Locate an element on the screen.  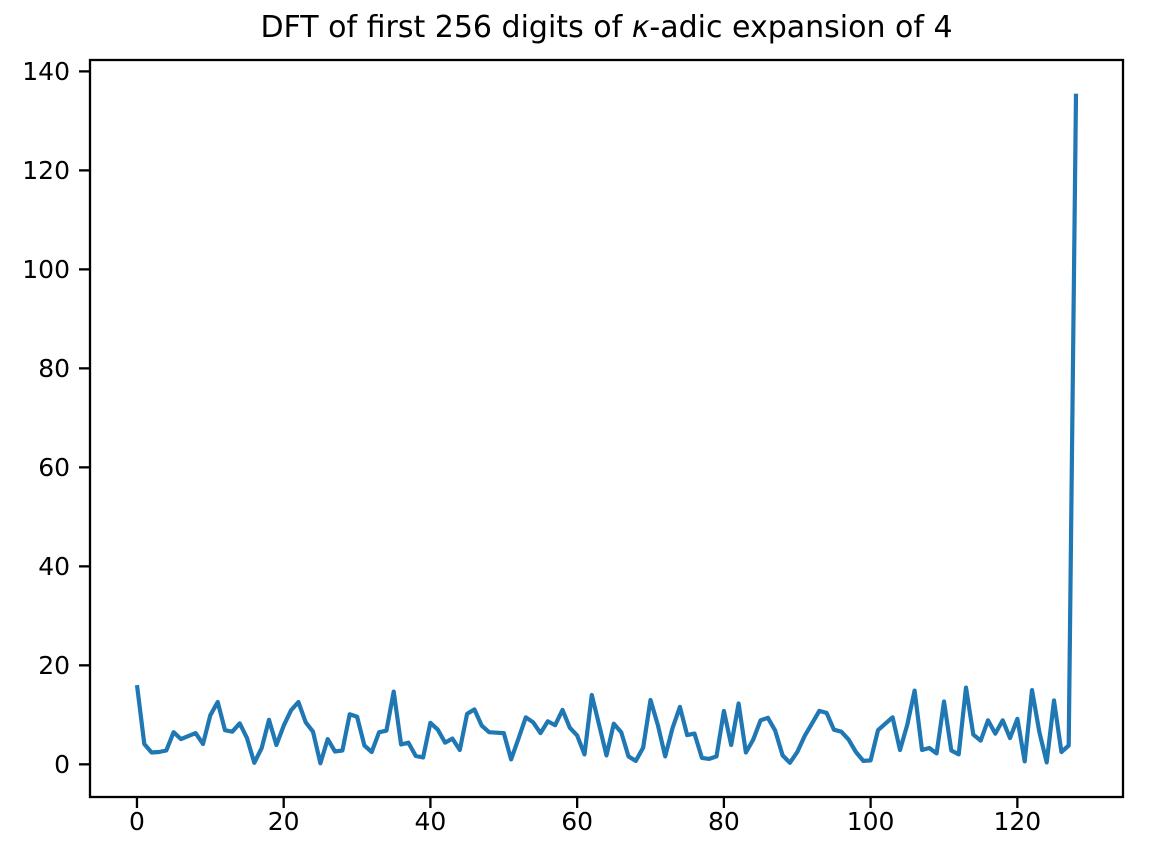
x-tick-label: 60 is located at coordinates (577, 821).